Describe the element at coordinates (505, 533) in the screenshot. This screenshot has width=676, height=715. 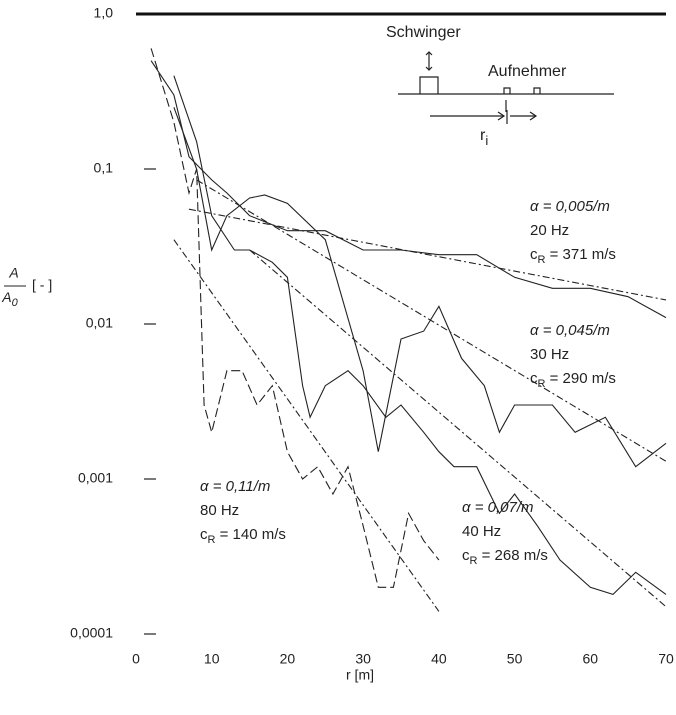
I see `annotation: α = 0,07/m 40 Hz cR = 268 m/s` at that location.